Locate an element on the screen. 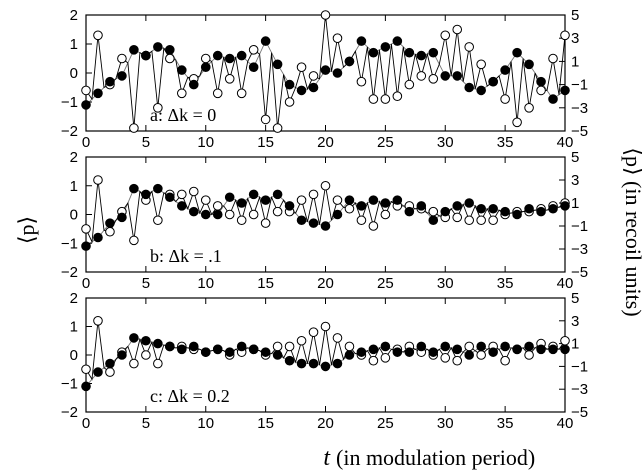 This screenshot has width=642, height=473. x-tick-label: 20 is located at coordinates (325, 283).